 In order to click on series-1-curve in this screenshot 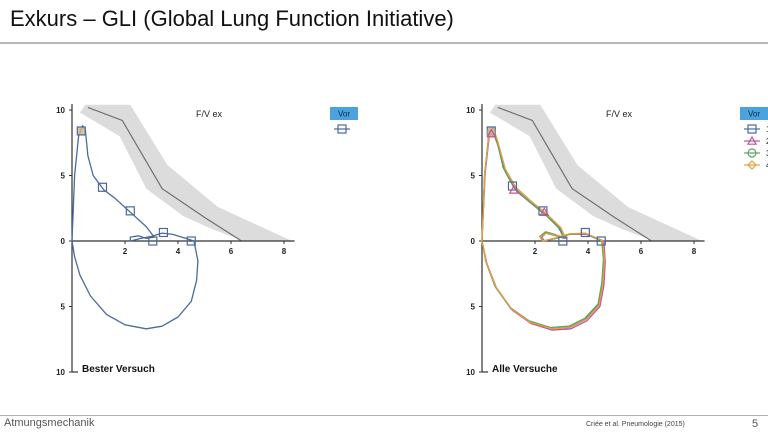, I will do `click(135, 227)`.